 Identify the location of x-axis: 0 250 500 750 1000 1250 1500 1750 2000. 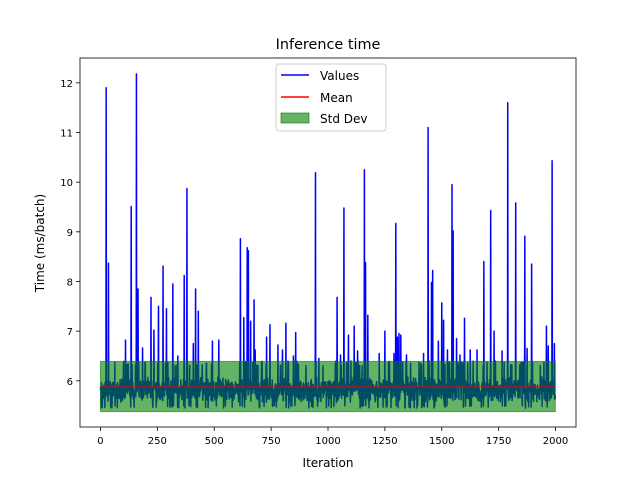
(332, 437).